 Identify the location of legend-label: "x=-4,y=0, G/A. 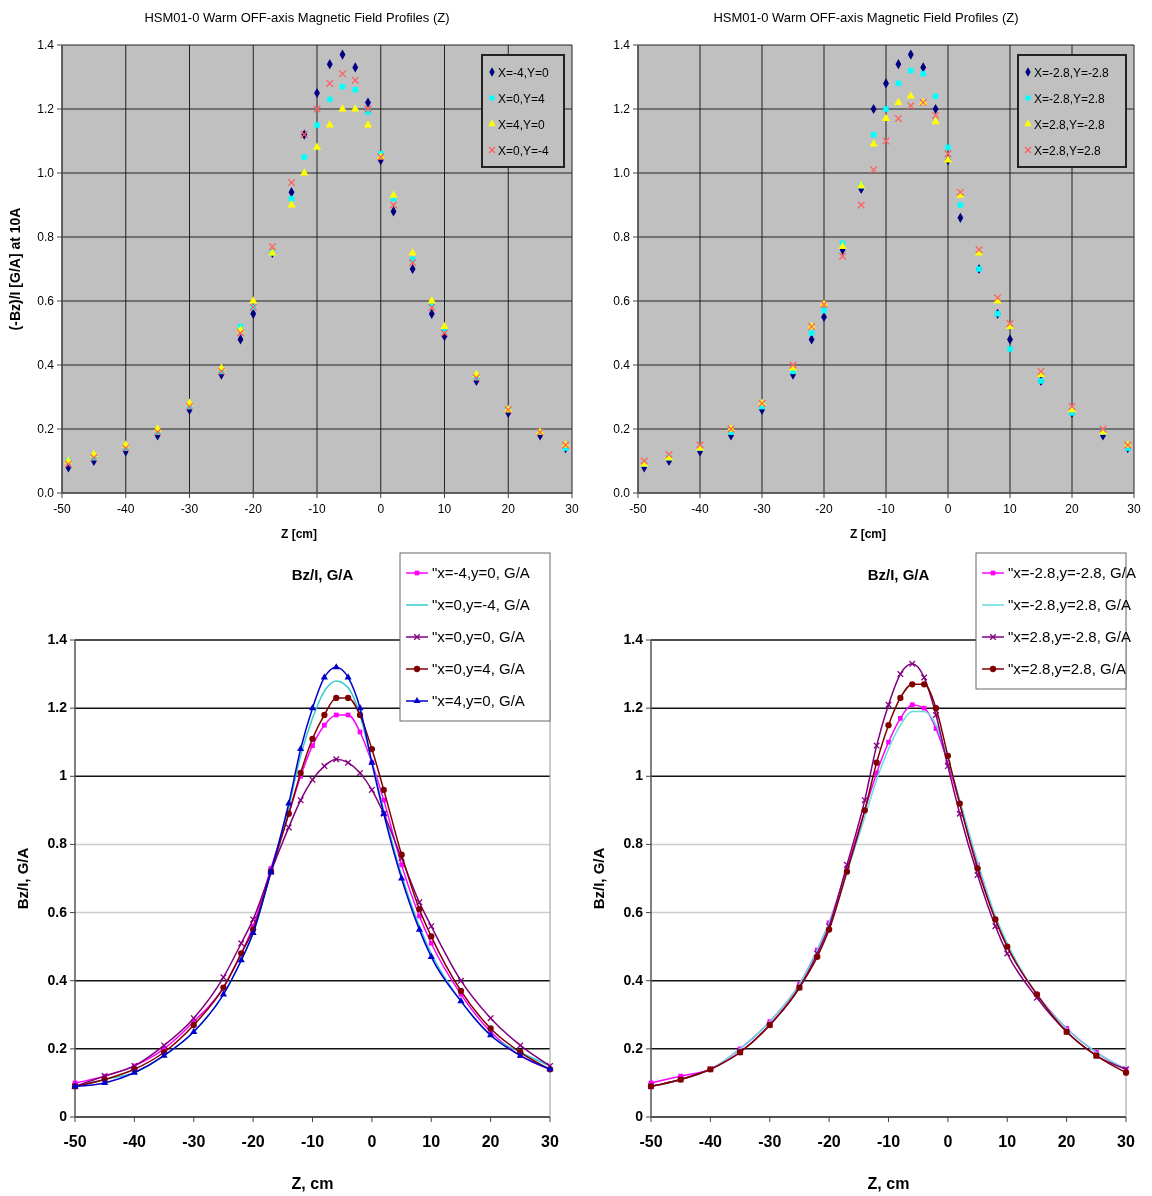
(481, 572).